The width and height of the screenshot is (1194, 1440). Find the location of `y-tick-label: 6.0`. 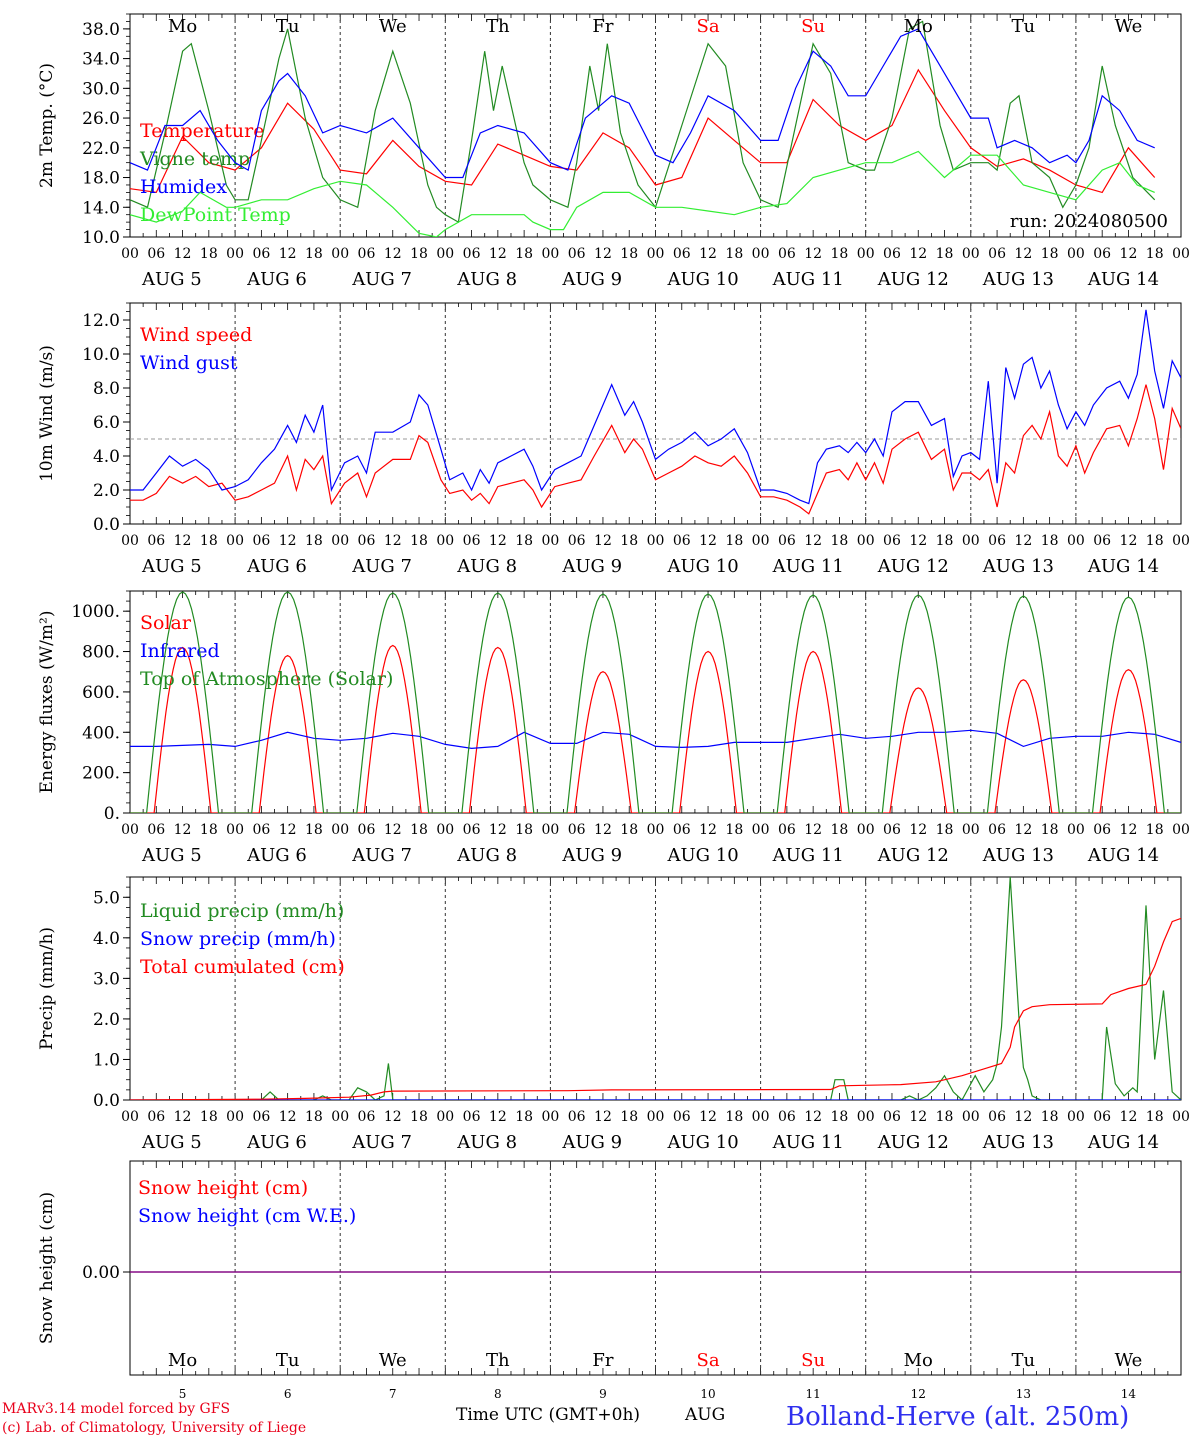

y-tick-label: 6.0 is located at coordinates (106, 423).